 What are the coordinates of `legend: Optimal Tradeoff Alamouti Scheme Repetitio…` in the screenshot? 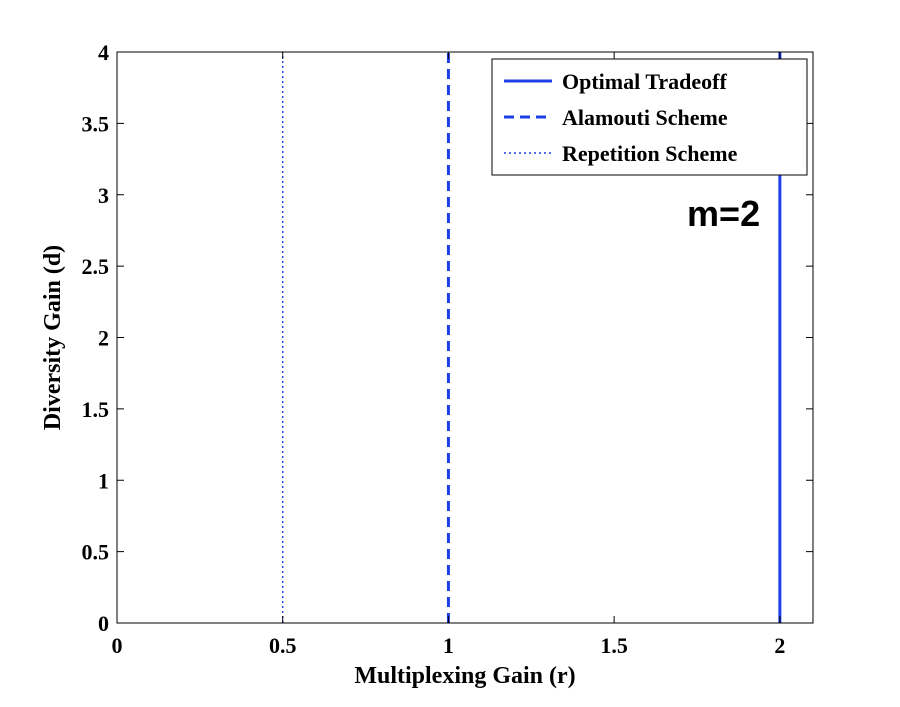 It's located at (649, 117).